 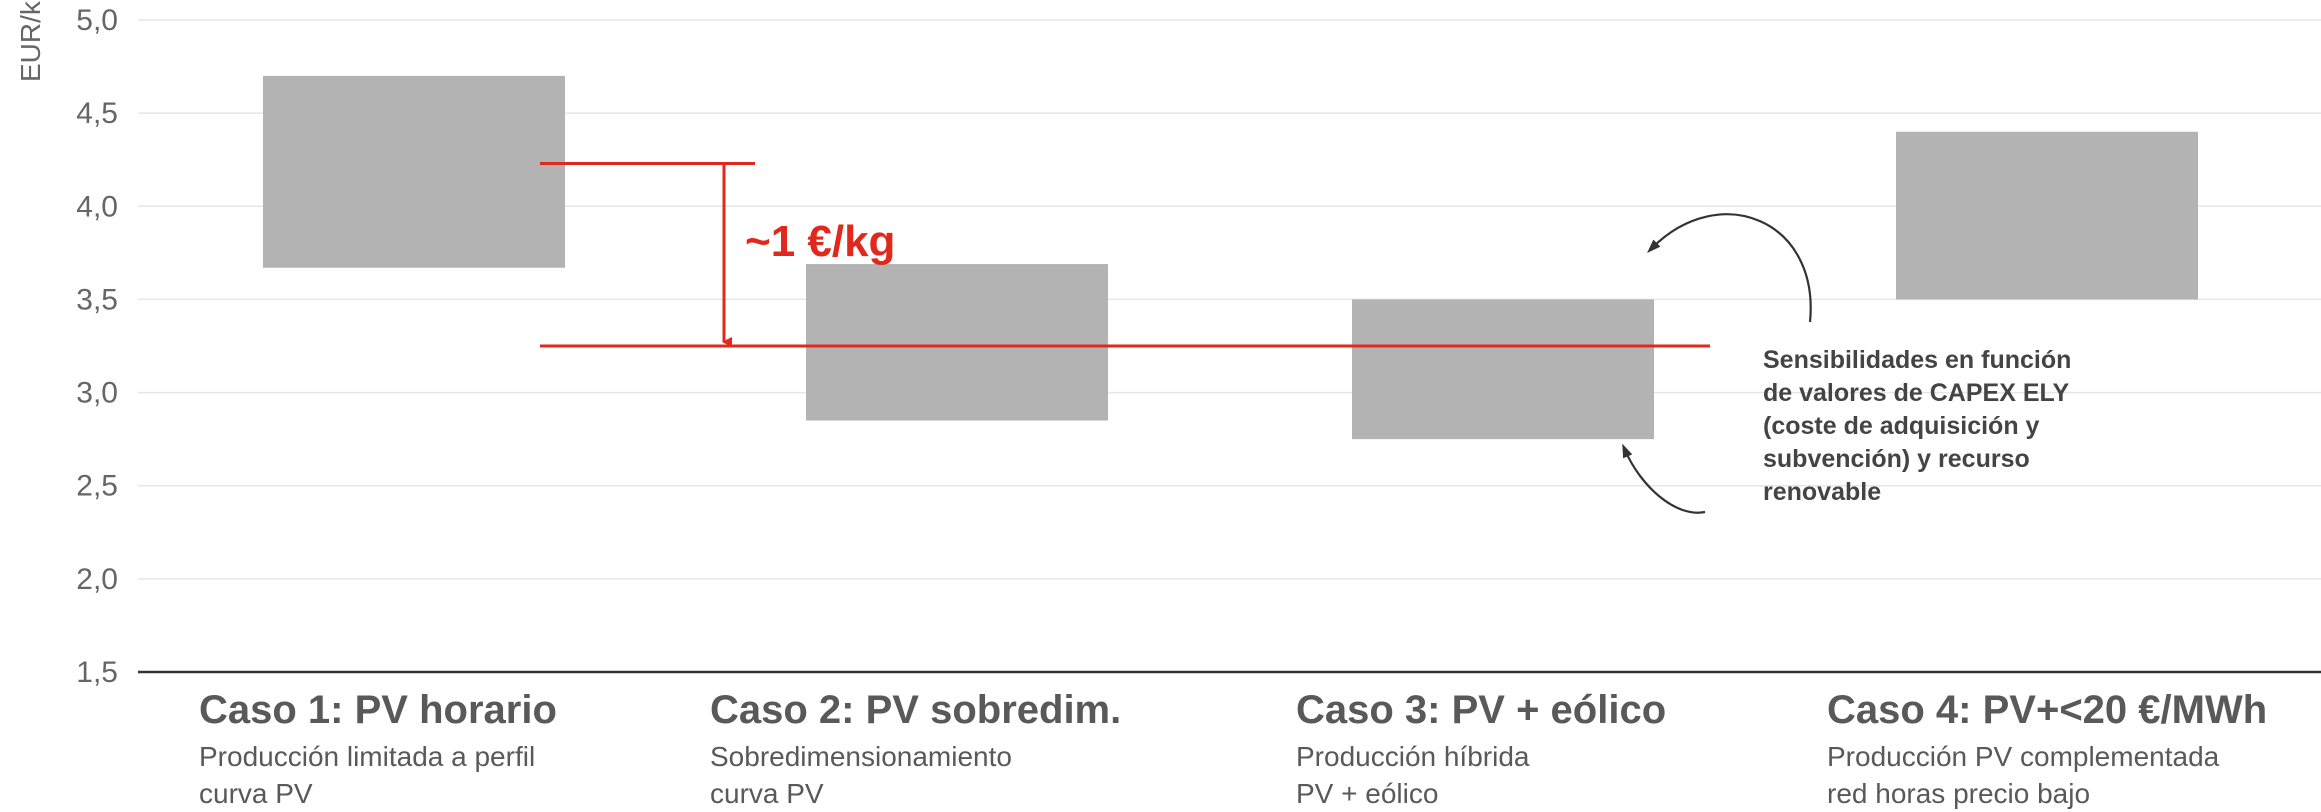 What do you see at coordinates (1959, 793) in the screenshot?
I see `category-desc: red horas precio bajo` at bounding box center [1959, 793].